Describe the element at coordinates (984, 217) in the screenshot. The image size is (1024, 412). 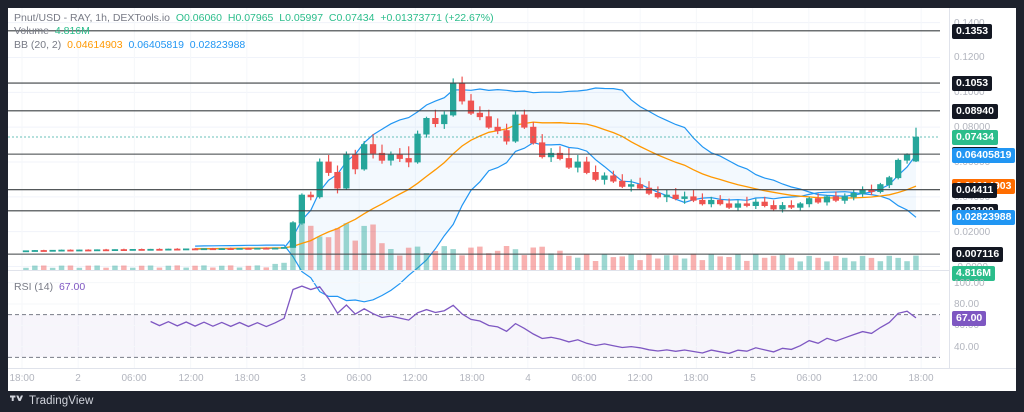
I see `price-label-blue: 0.02823988` at that location.